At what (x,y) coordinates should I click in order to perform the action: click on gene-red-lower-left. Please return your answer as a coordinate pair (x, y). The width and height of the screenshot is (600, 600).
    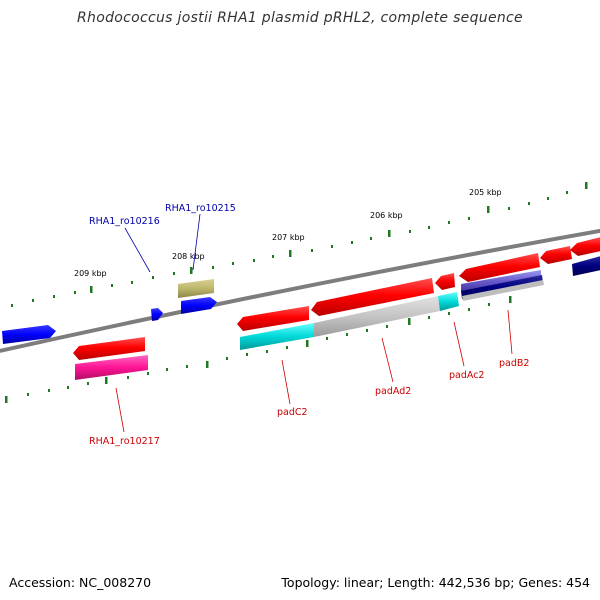
    Looking at the image, I should click on (109, 348).